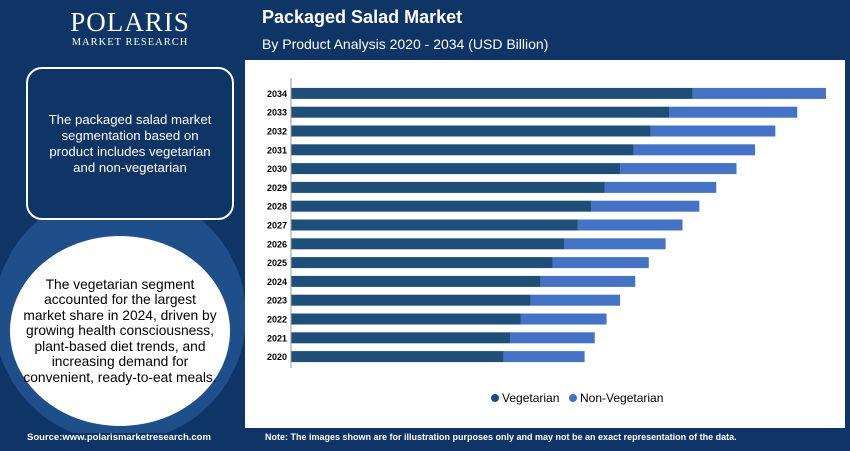  What do you see at coordinates (277, 320) in the screenshot?
I see `y-tick-label: 2022` at bounding box center [277, 320].